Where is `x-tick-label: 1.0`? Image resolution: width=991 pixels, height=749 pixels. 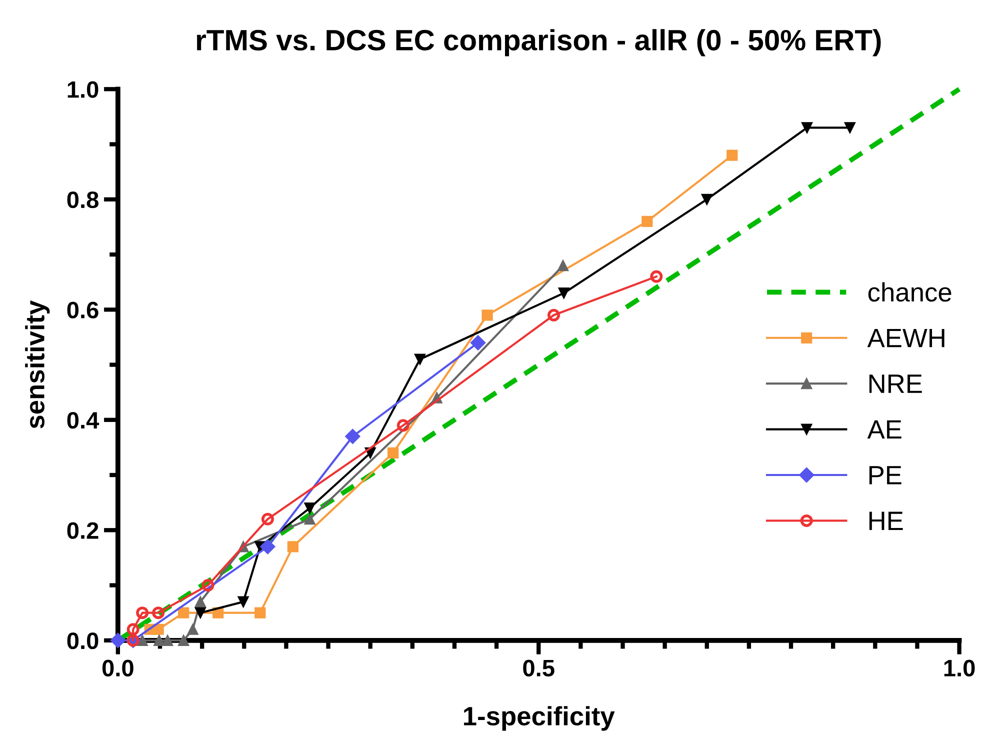
x-tick-label: 1.0 is located at coordinates (959, 668).